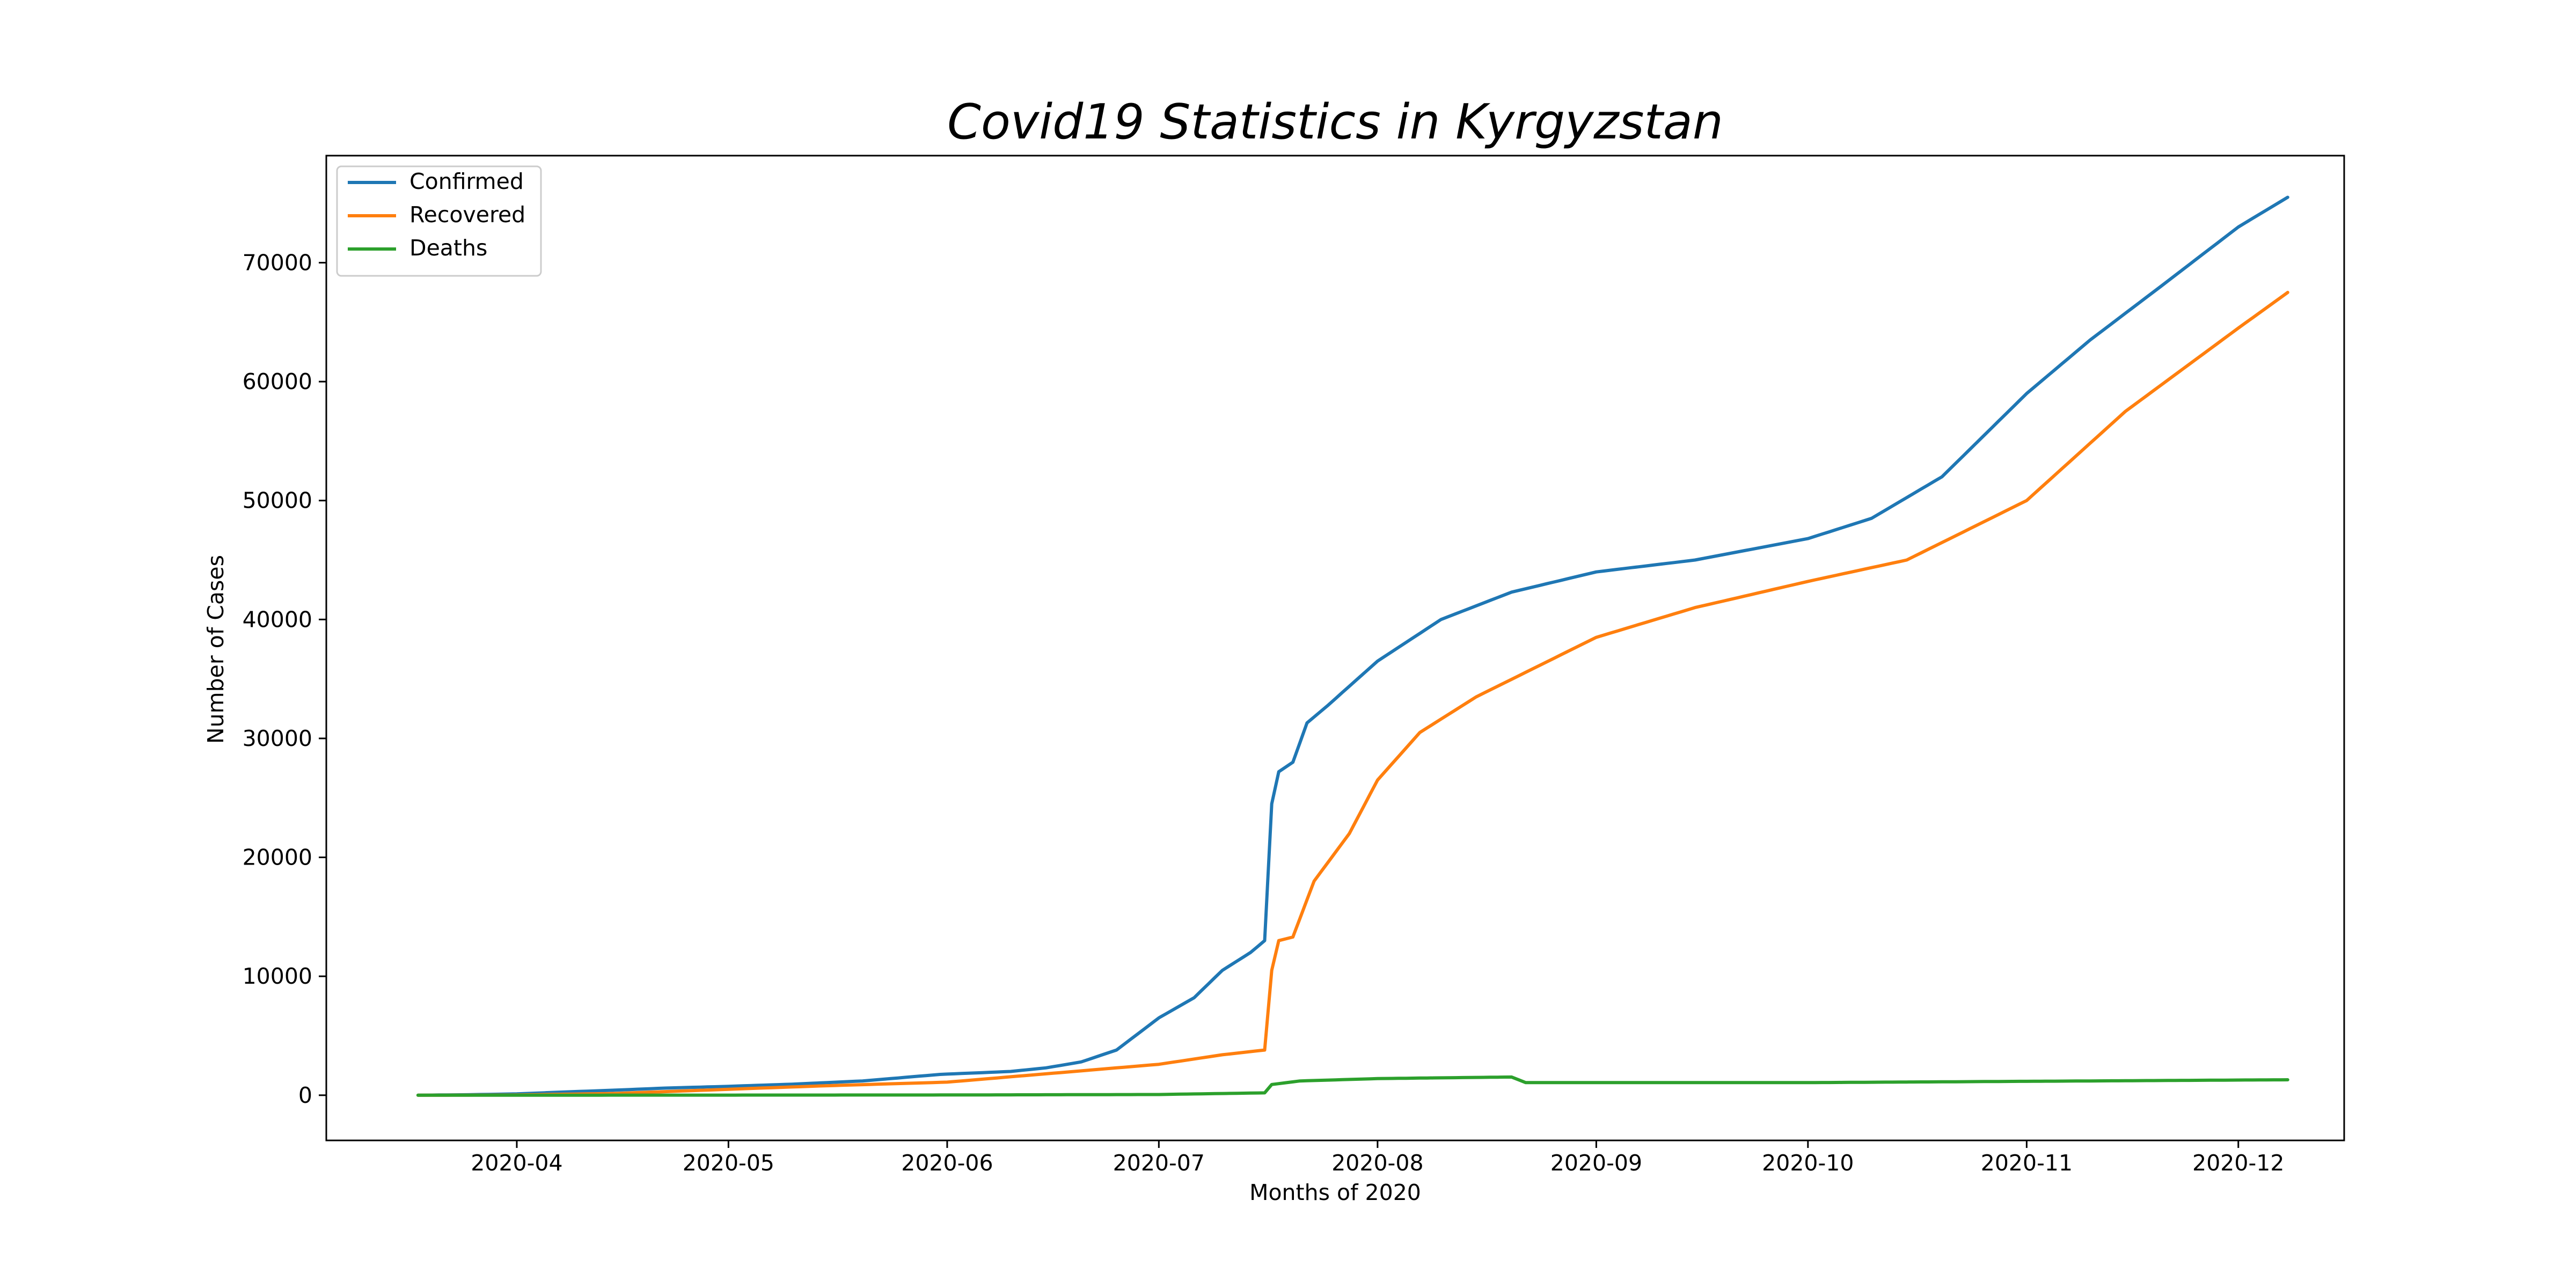  What do you see at coordinates (1335, 1192) in the screenshot?
I see `x-axis-label: Months of 2020` at bounding box center [1335, 1192].